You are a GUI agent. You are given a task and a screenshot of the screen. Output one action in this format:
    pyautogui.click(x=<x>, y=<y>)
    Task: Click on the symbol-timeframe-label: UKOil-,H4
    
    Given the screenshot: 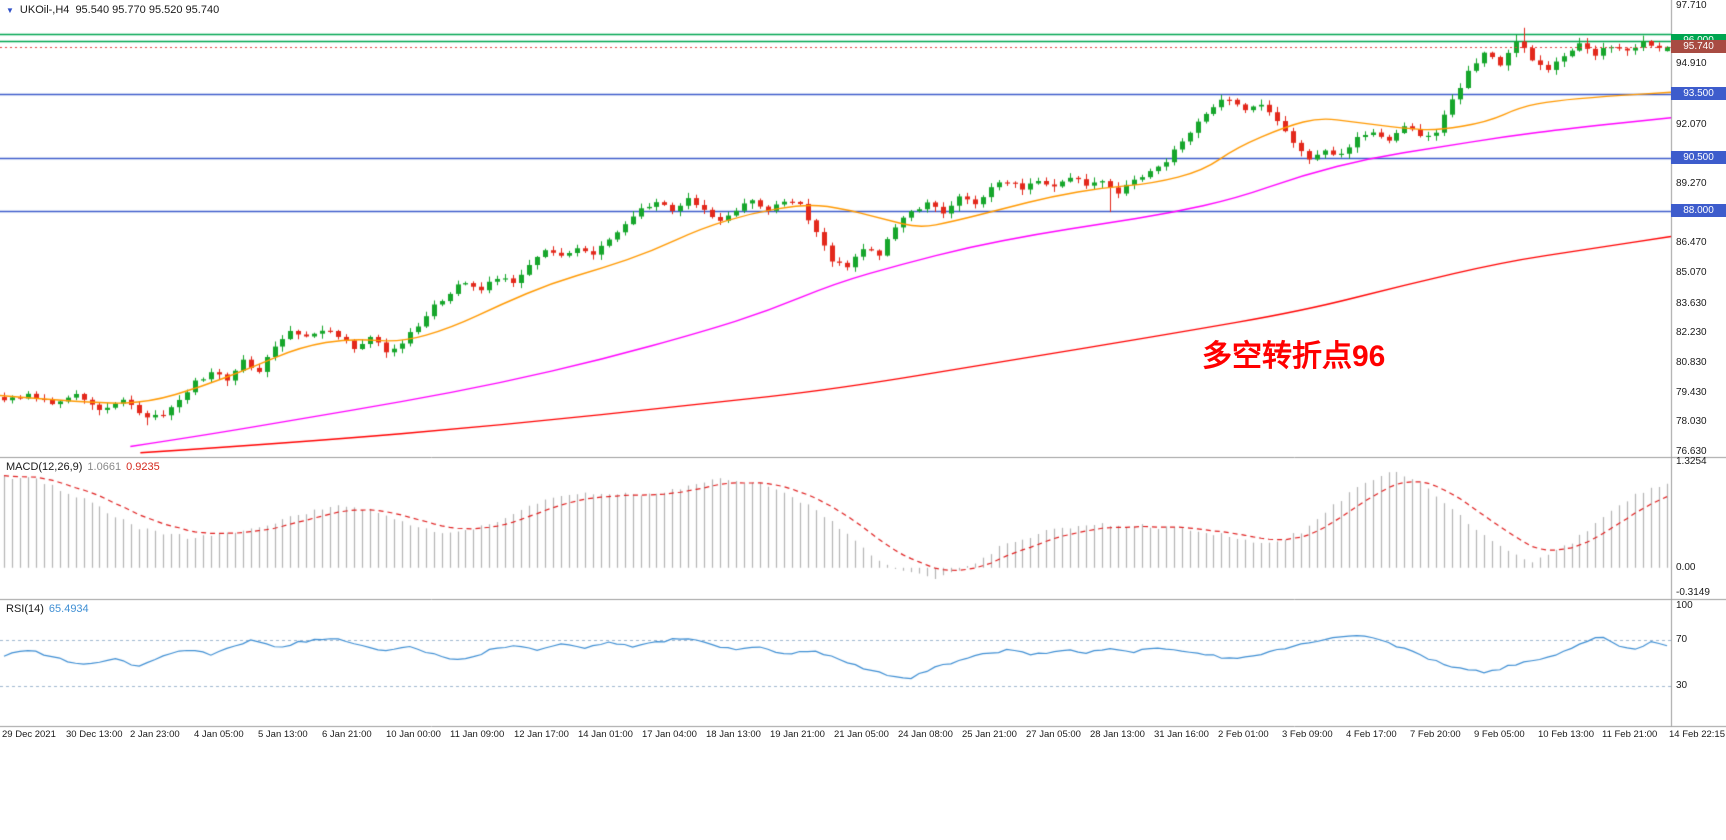 What is the action you would take?
    pyautogui.click(x=44, y=10)
    